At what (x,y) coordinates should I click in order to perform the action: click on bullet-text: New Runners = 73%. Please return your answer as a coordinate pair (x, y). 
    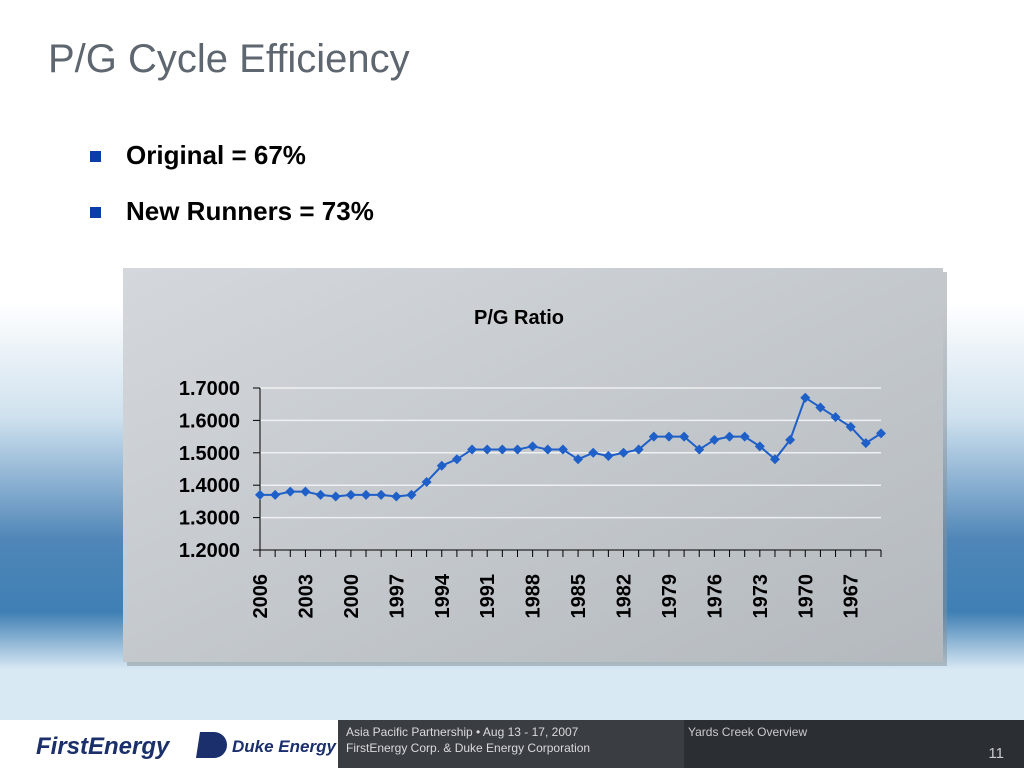
    Looking at the image, I should click on (250, 211).